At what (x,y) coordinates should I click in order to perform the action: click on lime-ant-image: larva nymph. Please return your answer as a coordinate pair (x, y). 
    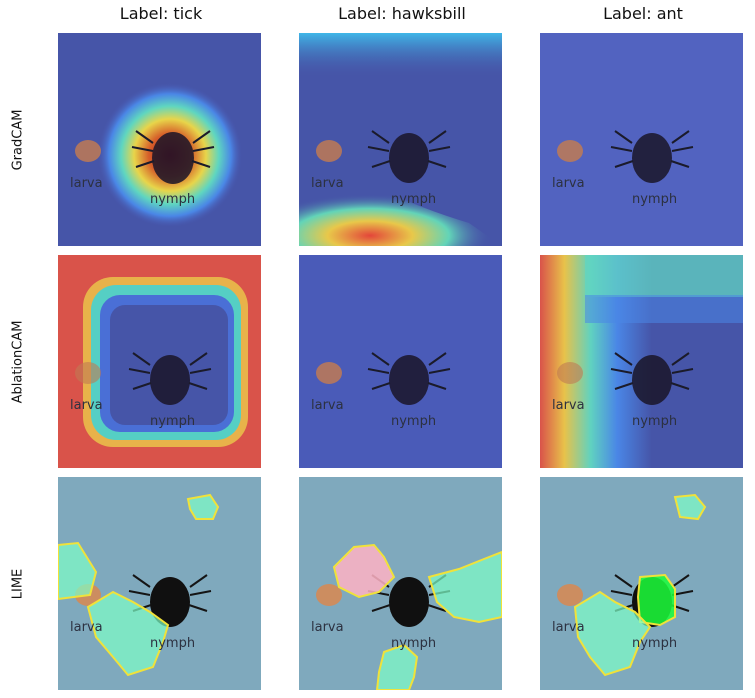
    Looking at the image, I should click on (641, 583).